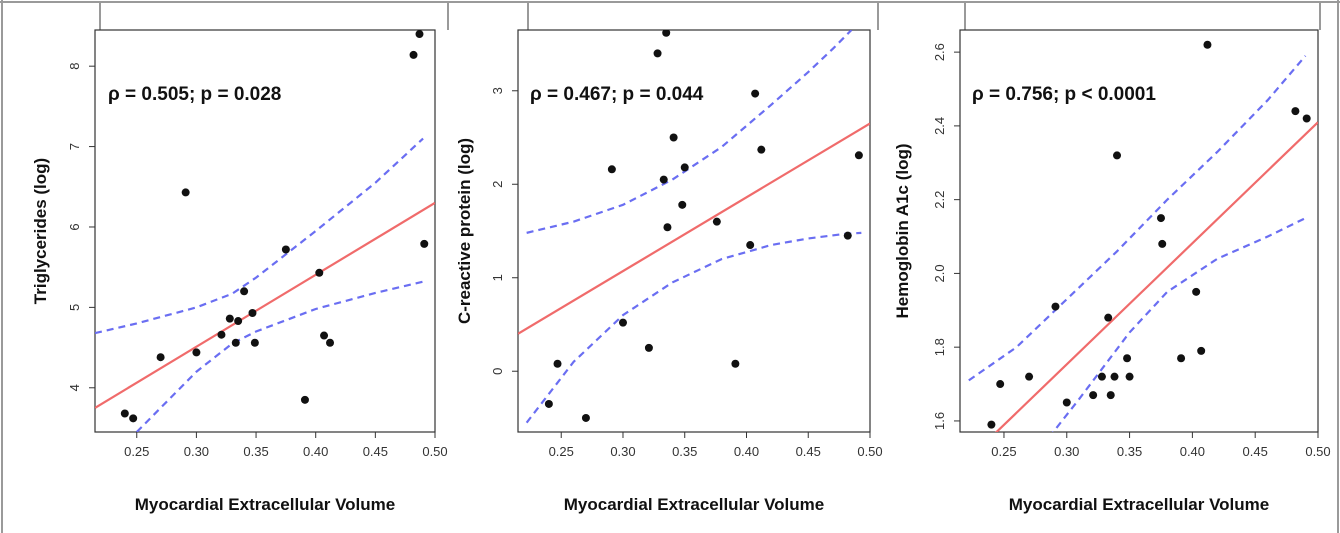  I want to click on y-axis-title: C-reactive protein (log), so click(464, 231).